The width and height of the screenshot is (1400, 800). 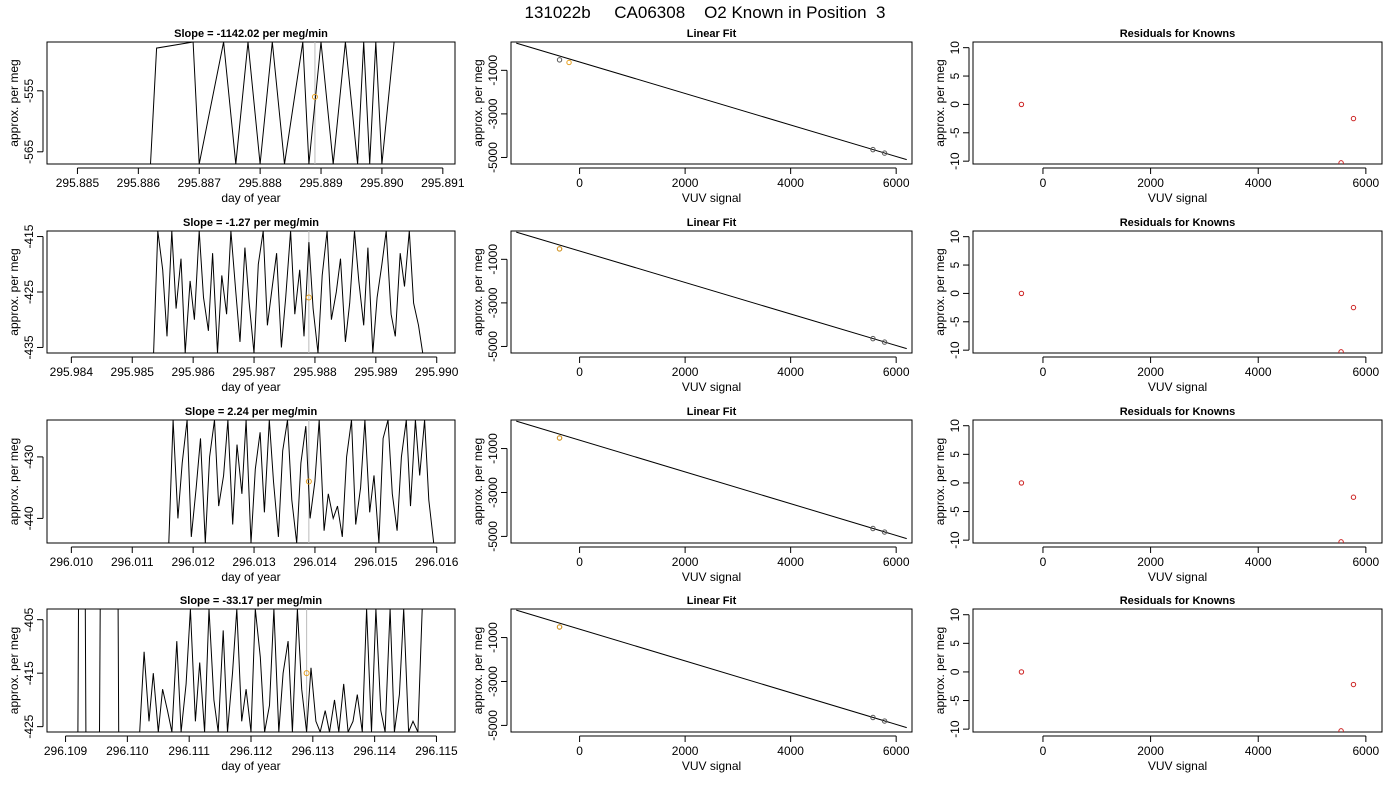 What do you see at coordinates (313, 751) in the screenshot?
I see `x-tick-label: 296.113` at bounding box center [313, 751].